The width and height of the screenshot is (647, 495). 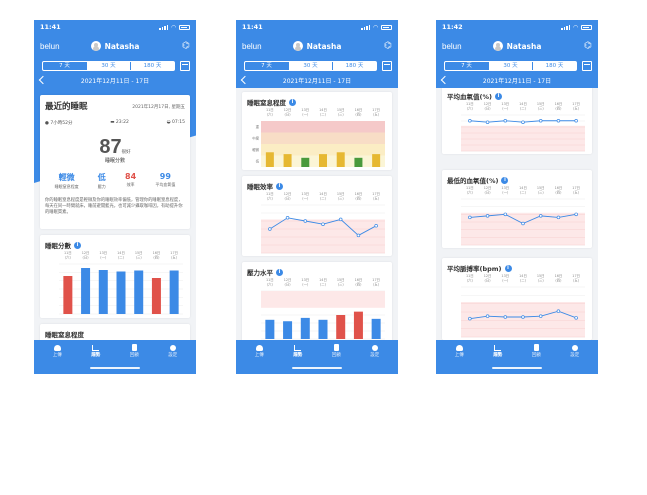 What do you see at coordinates (386, 27) in the screenshot?
I see `battery-icon` at bounding box center [386, 27].